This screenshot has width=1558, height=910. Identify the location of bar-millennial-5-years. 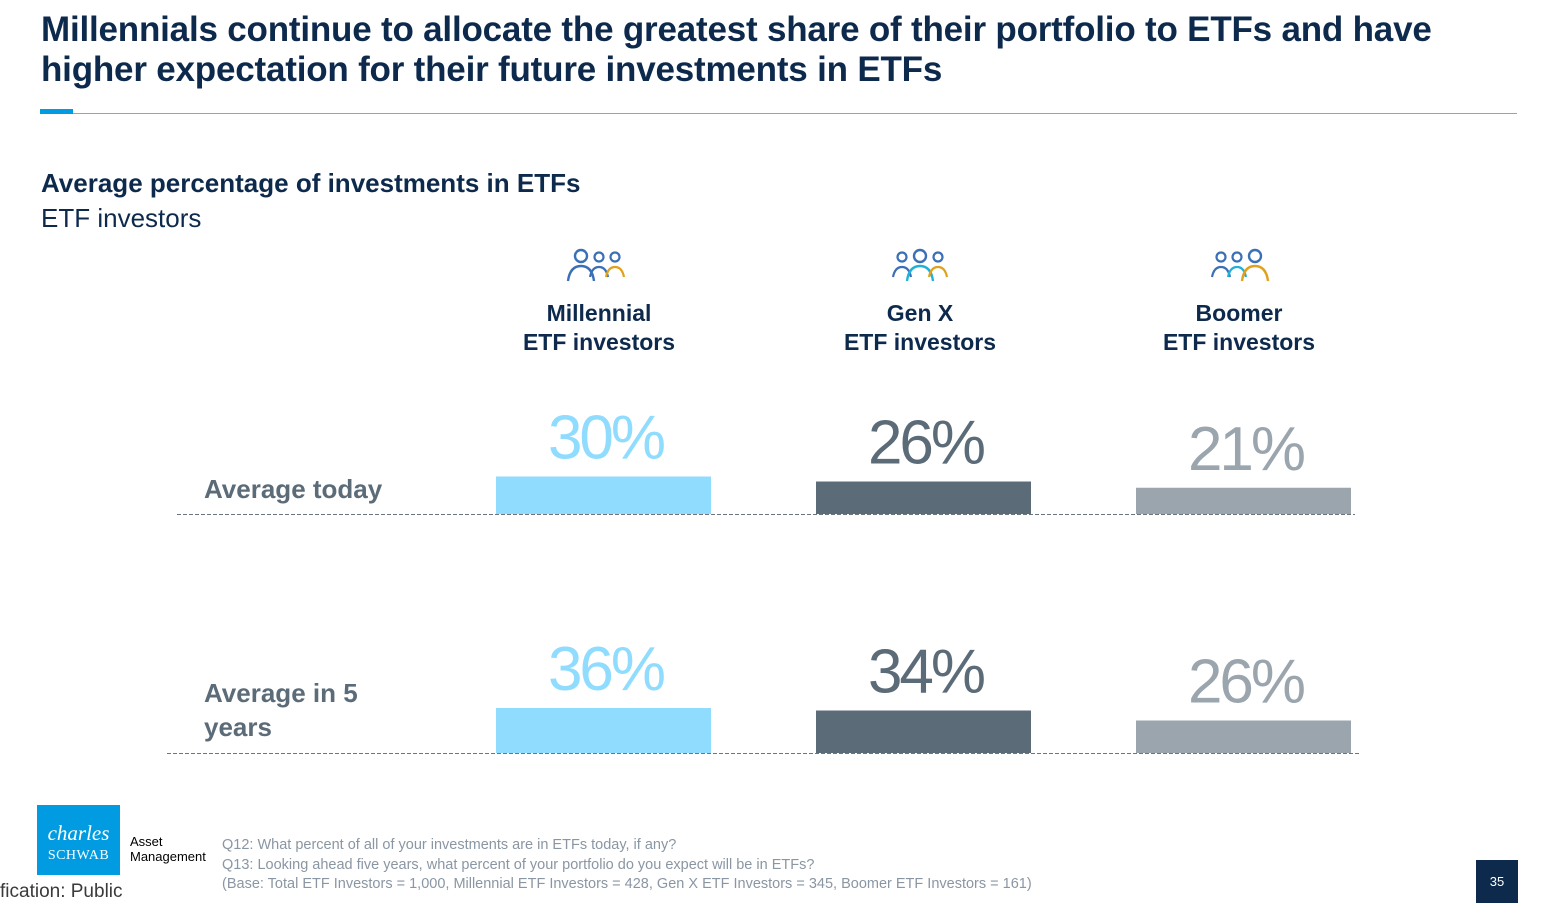
(603, 730).